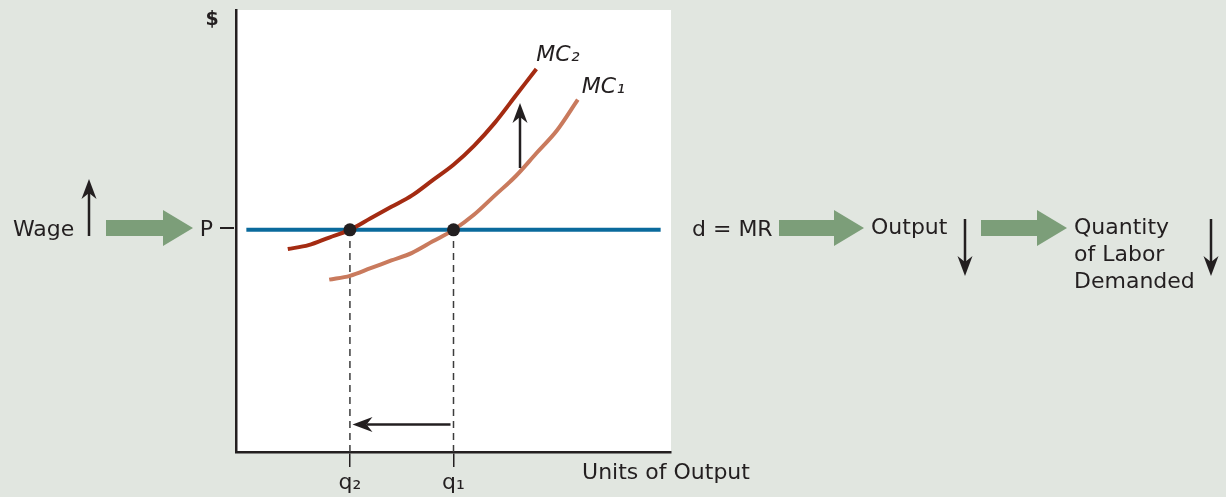  Describe the element at coordinates (1134, 253) in the screenshot. I see `text: Quantity of Labor Demanded` at that location.